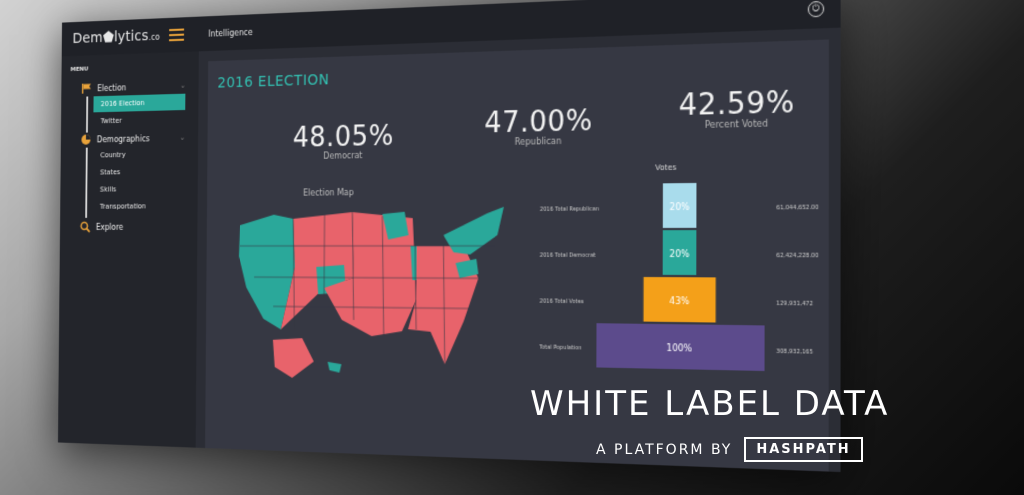  I want to click on funnel-value-label: 308,932,165, so click(794, 352).